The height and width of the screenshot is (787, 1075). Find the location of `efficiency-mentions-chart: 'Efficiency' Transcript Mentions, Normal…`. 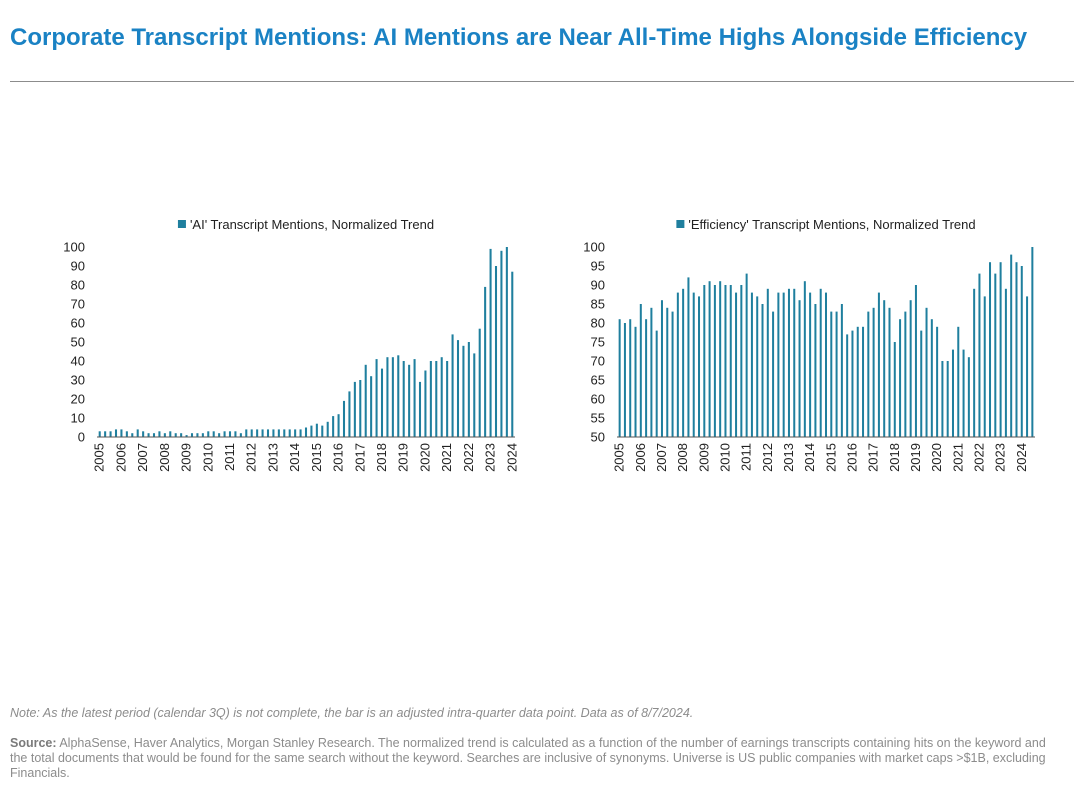

efficiency-mentions-chart: 'Efficiency' Transcript Mentions, Normal… is located at coordinates (809, 344).